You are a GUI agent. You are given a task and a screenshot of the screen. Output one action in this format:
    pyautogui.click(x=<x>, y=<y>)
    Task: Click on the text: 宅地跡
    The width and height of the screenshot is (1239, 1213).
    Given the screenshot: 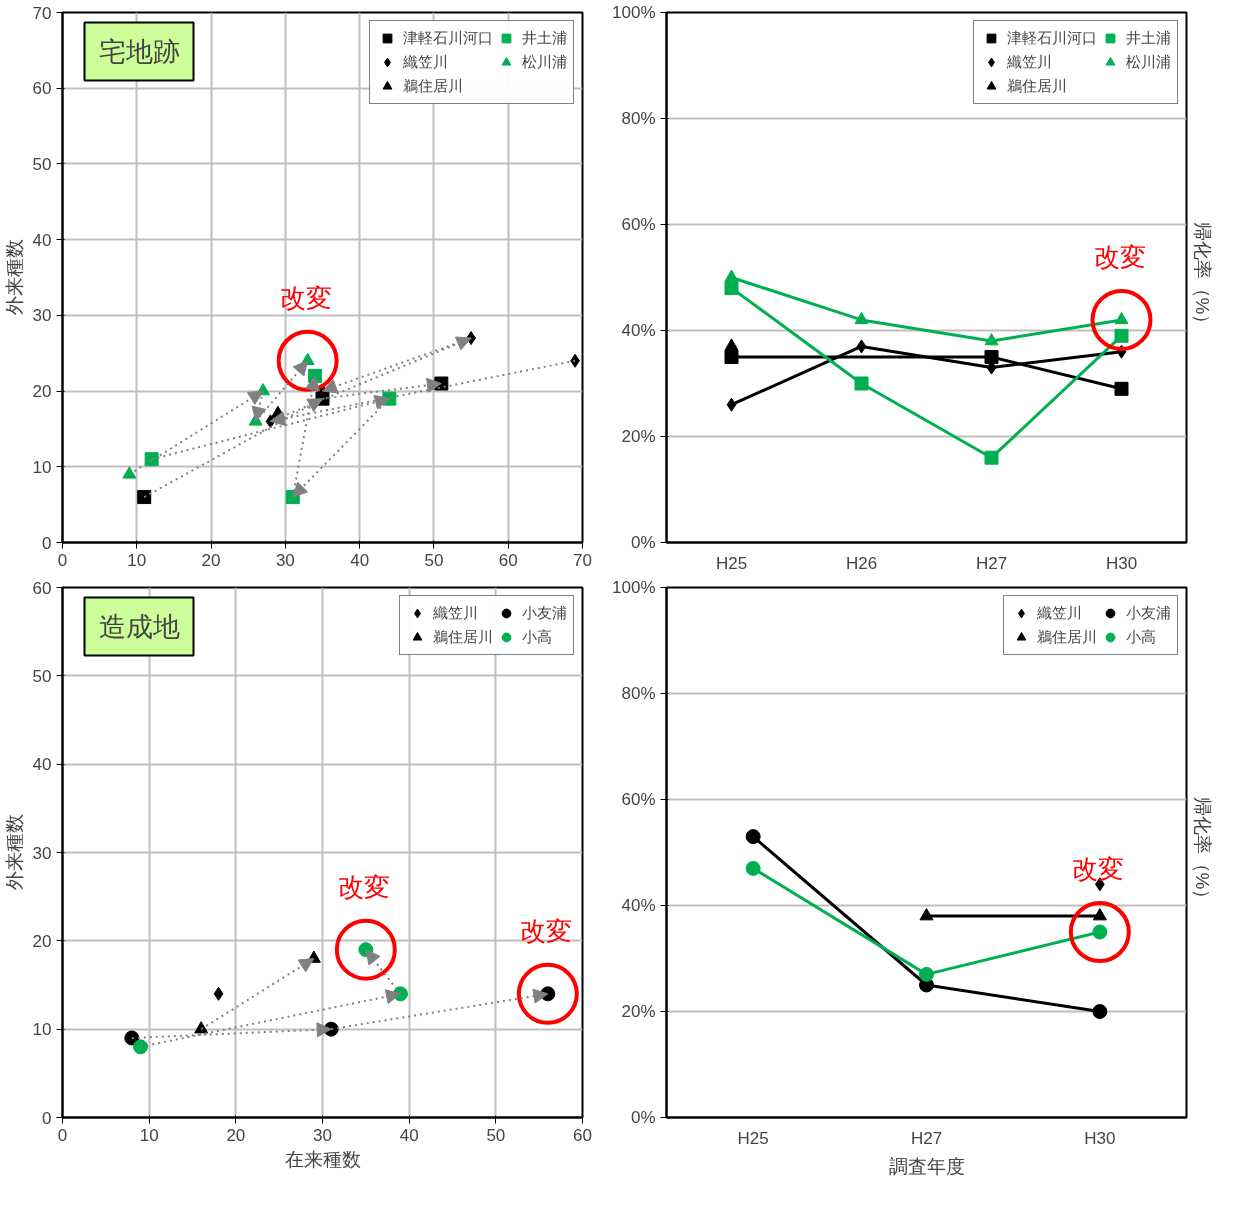 What is the action you would take?
    pyautogui.click(x=139, y=51)
    